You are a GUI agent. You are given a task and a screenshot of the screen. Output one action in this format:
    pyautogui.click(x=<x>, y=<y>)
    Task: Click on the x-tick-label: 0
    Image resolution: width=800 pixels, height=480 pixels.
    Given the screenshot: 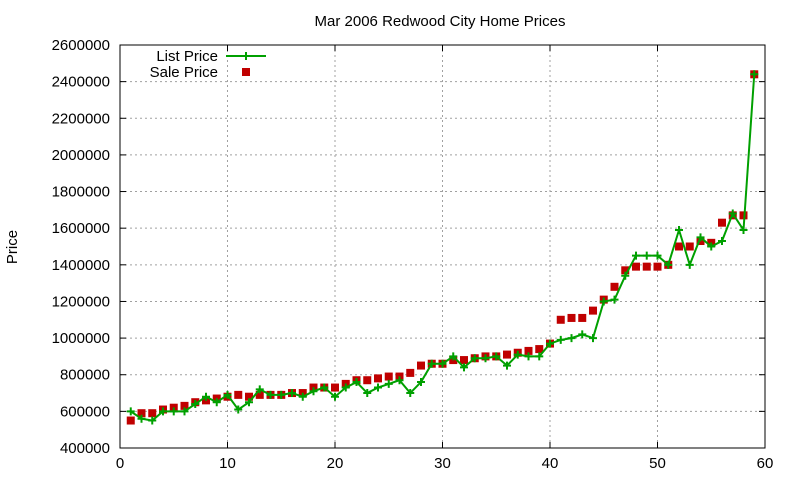 What is the action you would take?
    pyautogui.click(x=120, y=463)
    